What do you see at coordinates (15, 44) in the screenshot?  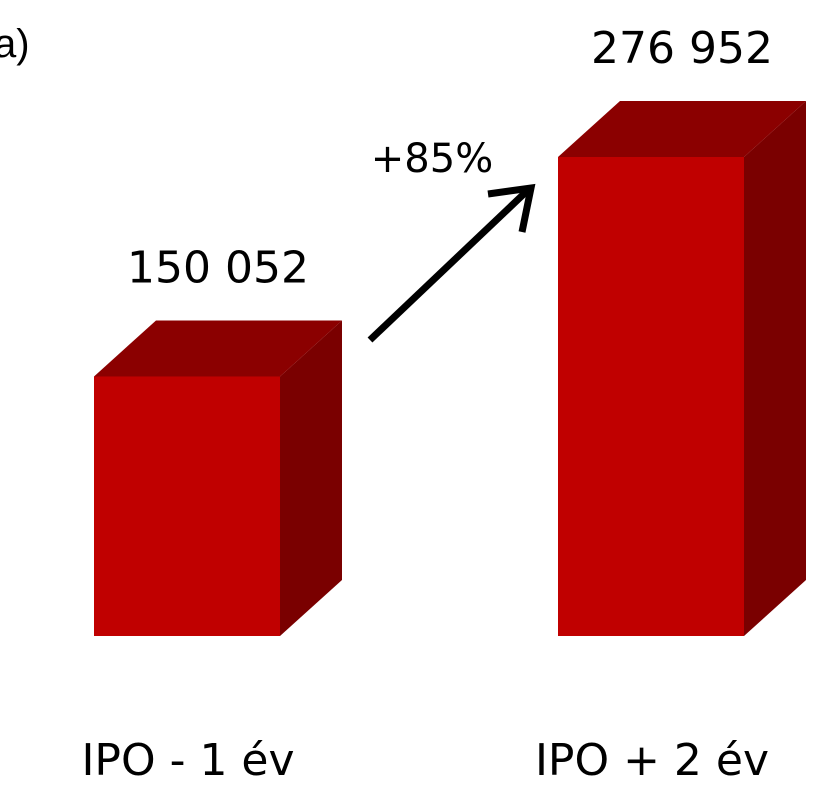 I see `partial-title: a)` at bounding box center [15, 44].